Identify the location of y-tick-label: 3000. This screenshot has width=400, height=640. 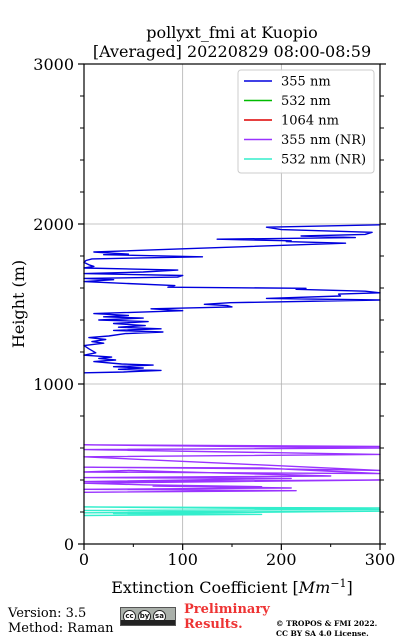
(53, 64).